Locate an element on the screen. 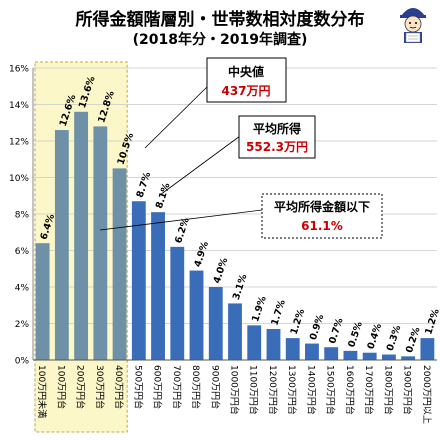  x-tick-label: 1700万円台 is located at coordinates (369, 390).